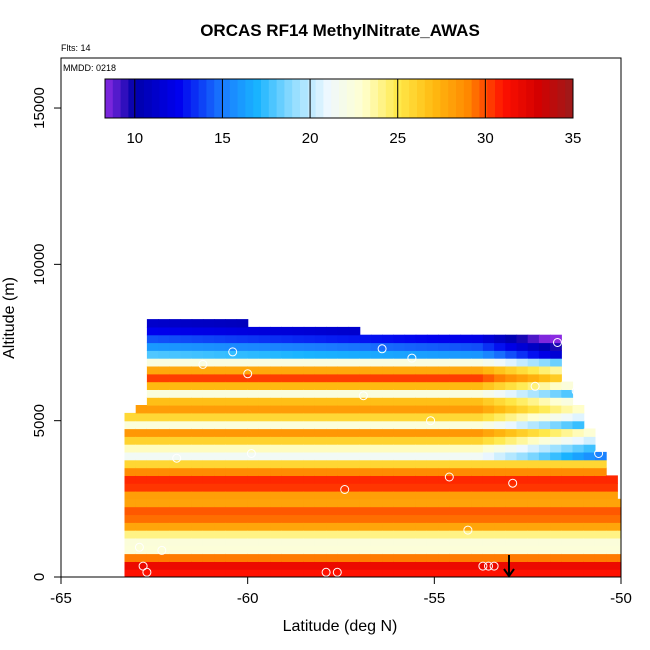  What do you see at coordinates (61, 598) in the screenshot?
I see `x-tick-label: -65` at bounding box center [61, 598].